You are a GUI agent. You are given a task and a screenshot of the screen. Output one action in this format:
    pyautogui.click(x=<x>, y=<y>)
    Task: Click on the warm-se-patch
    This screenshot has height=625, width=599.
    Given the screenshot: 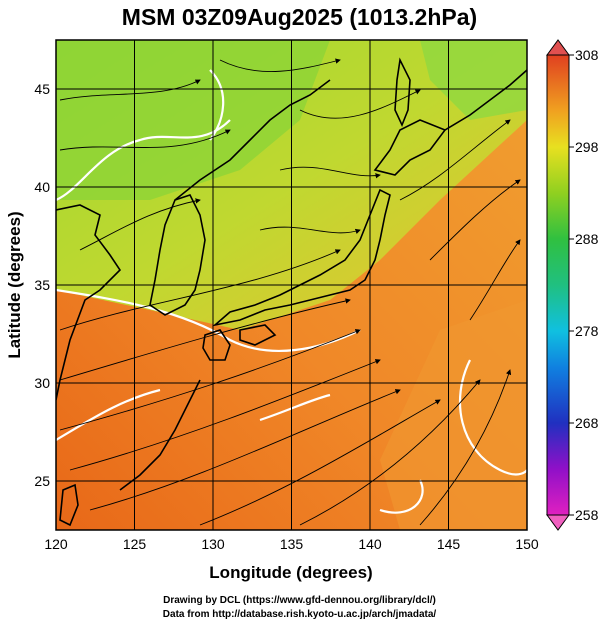 What is the action you would take?
    pyautogui.click(x=453, y=415)
    